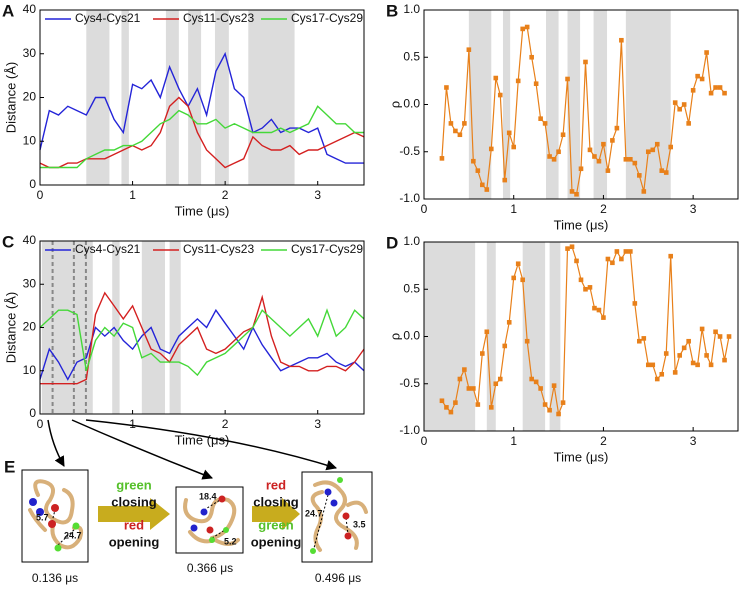 This screenshot has height=608, width=745. I want to click on y-tick-label: 0.0, so click(411, 336).